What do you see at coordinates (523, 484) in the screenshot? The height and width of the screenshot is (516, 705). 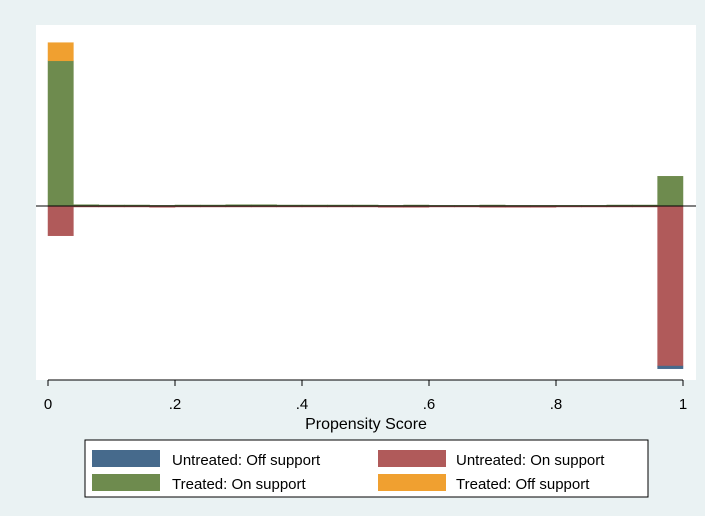 I see `legend-label-3: Treated: Off support` at bounding box center [523, 484].